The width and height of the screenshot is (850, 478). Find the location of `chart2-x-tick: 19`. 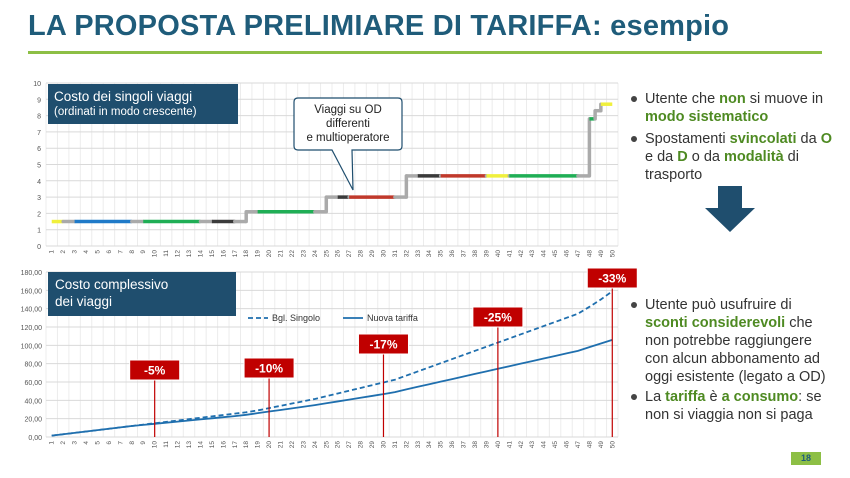

chart2-x-tick: 19 is located at coordinates (258, 445).